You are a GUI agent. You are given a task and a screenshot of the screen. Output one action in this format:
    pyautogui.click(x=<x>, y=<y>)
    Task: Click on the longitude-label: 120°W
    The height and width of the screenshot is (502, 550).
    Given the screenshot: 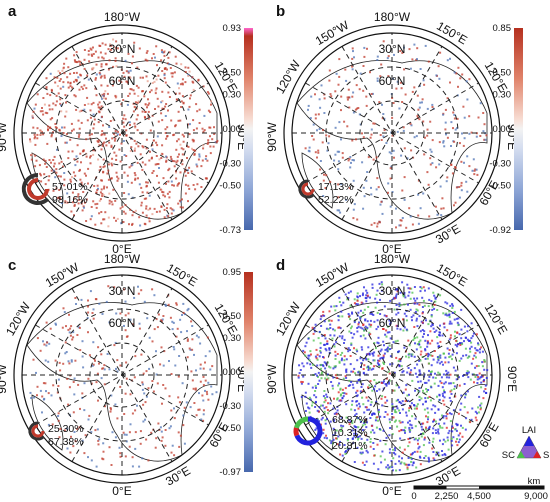 What is the action you would take?
    pyautogui.click(x=288, y=76)
    